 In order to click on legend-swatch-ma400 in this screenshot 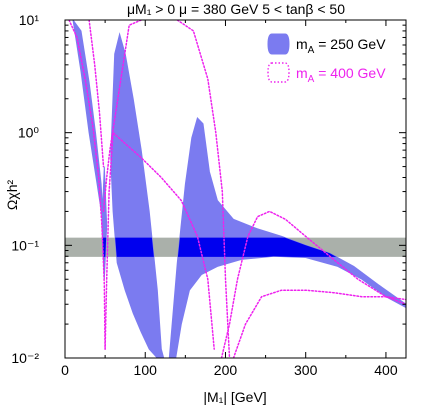, I will do `click(278, 72)`.